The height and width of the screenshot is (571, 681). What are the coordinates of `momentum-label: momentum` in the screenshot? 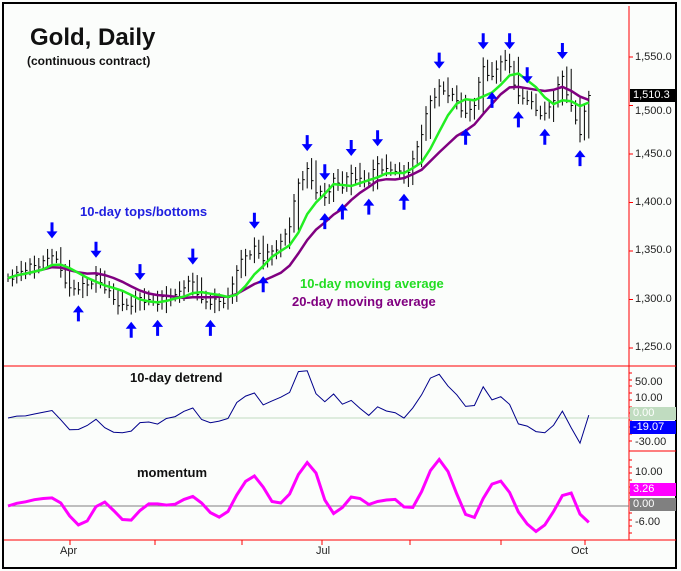 It's located at (172, 472).